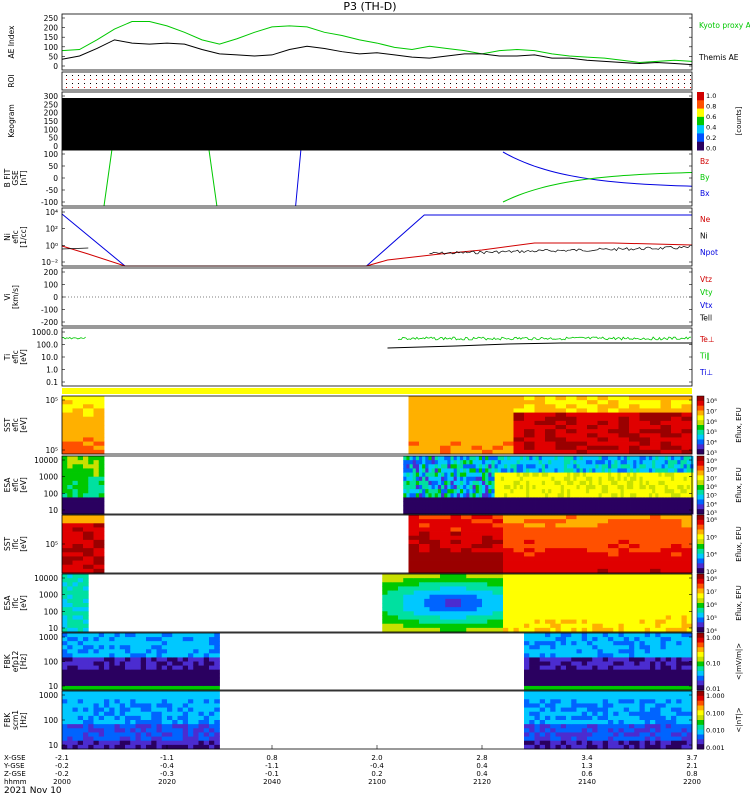 This screenshot has height=800, width=750. Describe the element at coordinates (23, 544) in the screenshot. I see `sst_i-ylabel-line: [eV]` at that location.